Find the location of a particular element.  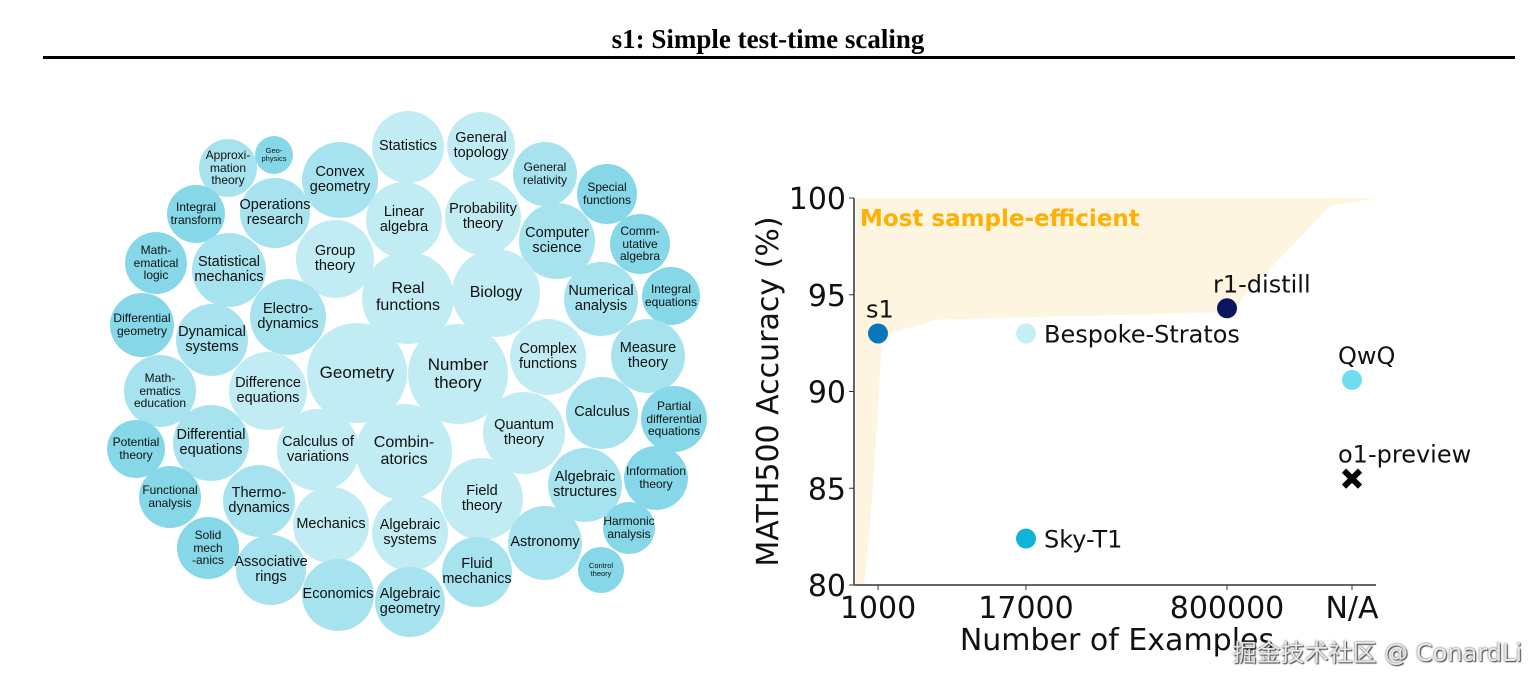

topic-label: Fluid mechanics is located at coordinates (477, 571).